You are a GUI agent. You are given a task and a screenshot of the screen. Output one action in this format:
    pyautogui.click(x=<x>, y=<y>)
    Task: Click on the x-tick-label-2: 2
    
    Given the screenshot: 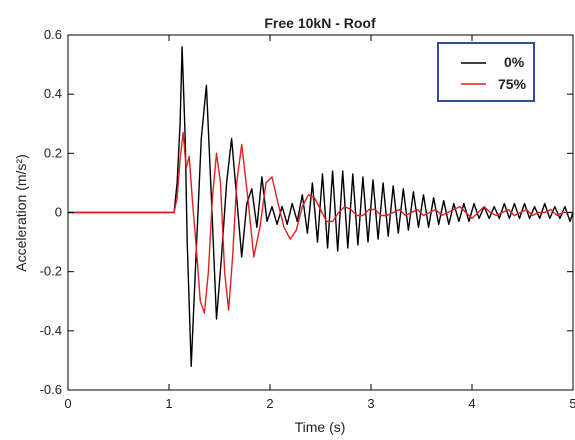 What is the action you would take?
    pyautogui.click(x=269, y=403)
    